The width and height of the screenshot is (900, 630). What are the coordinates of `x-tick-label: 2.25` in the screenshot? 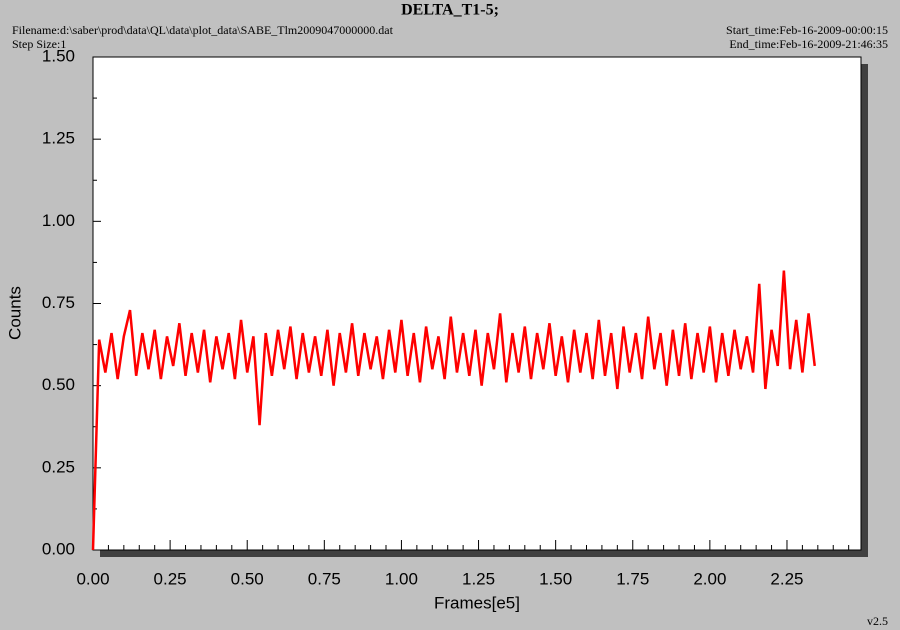 It's located at (786, 578).